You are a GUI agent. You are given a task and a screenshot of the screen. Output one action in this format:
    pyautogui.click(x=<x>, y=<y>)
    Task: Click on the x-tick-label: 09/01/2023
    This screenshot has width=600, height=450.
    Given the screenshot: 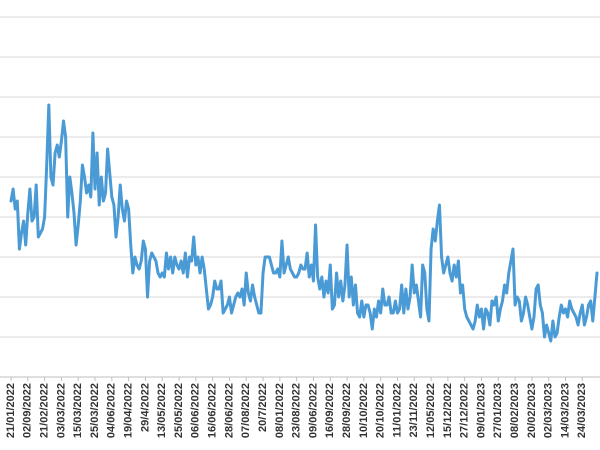 What is the action you would take?
    pyautogui.click(x=481, y=410)
    